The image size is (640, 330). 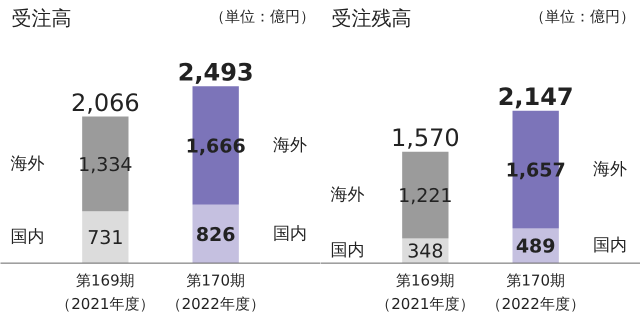 I want to click on total-label: 2,066, so click(x=105, y=102).